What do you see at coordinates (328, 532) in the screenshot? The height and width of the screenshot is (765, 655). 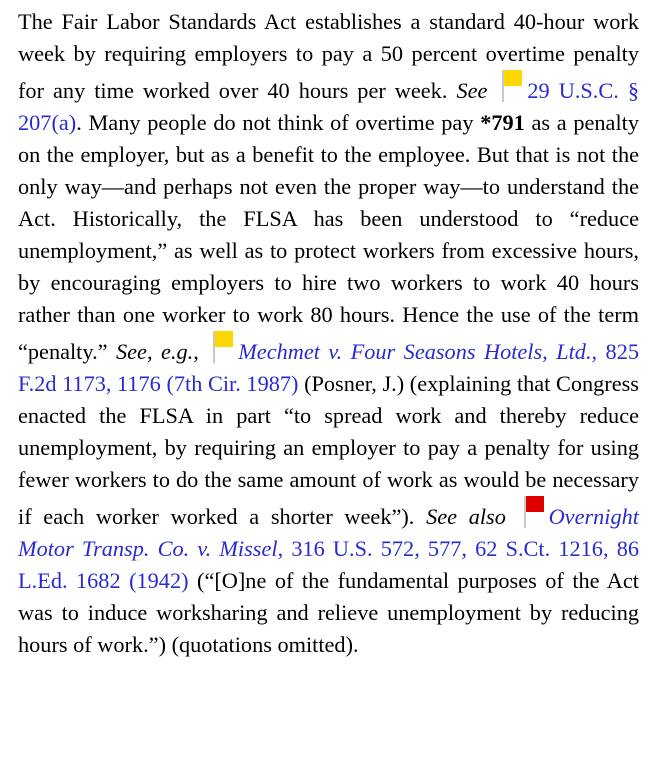 I see `case-name: Overnight Motor Transp. Co. v. Missel` at bounding box center [328, 532].